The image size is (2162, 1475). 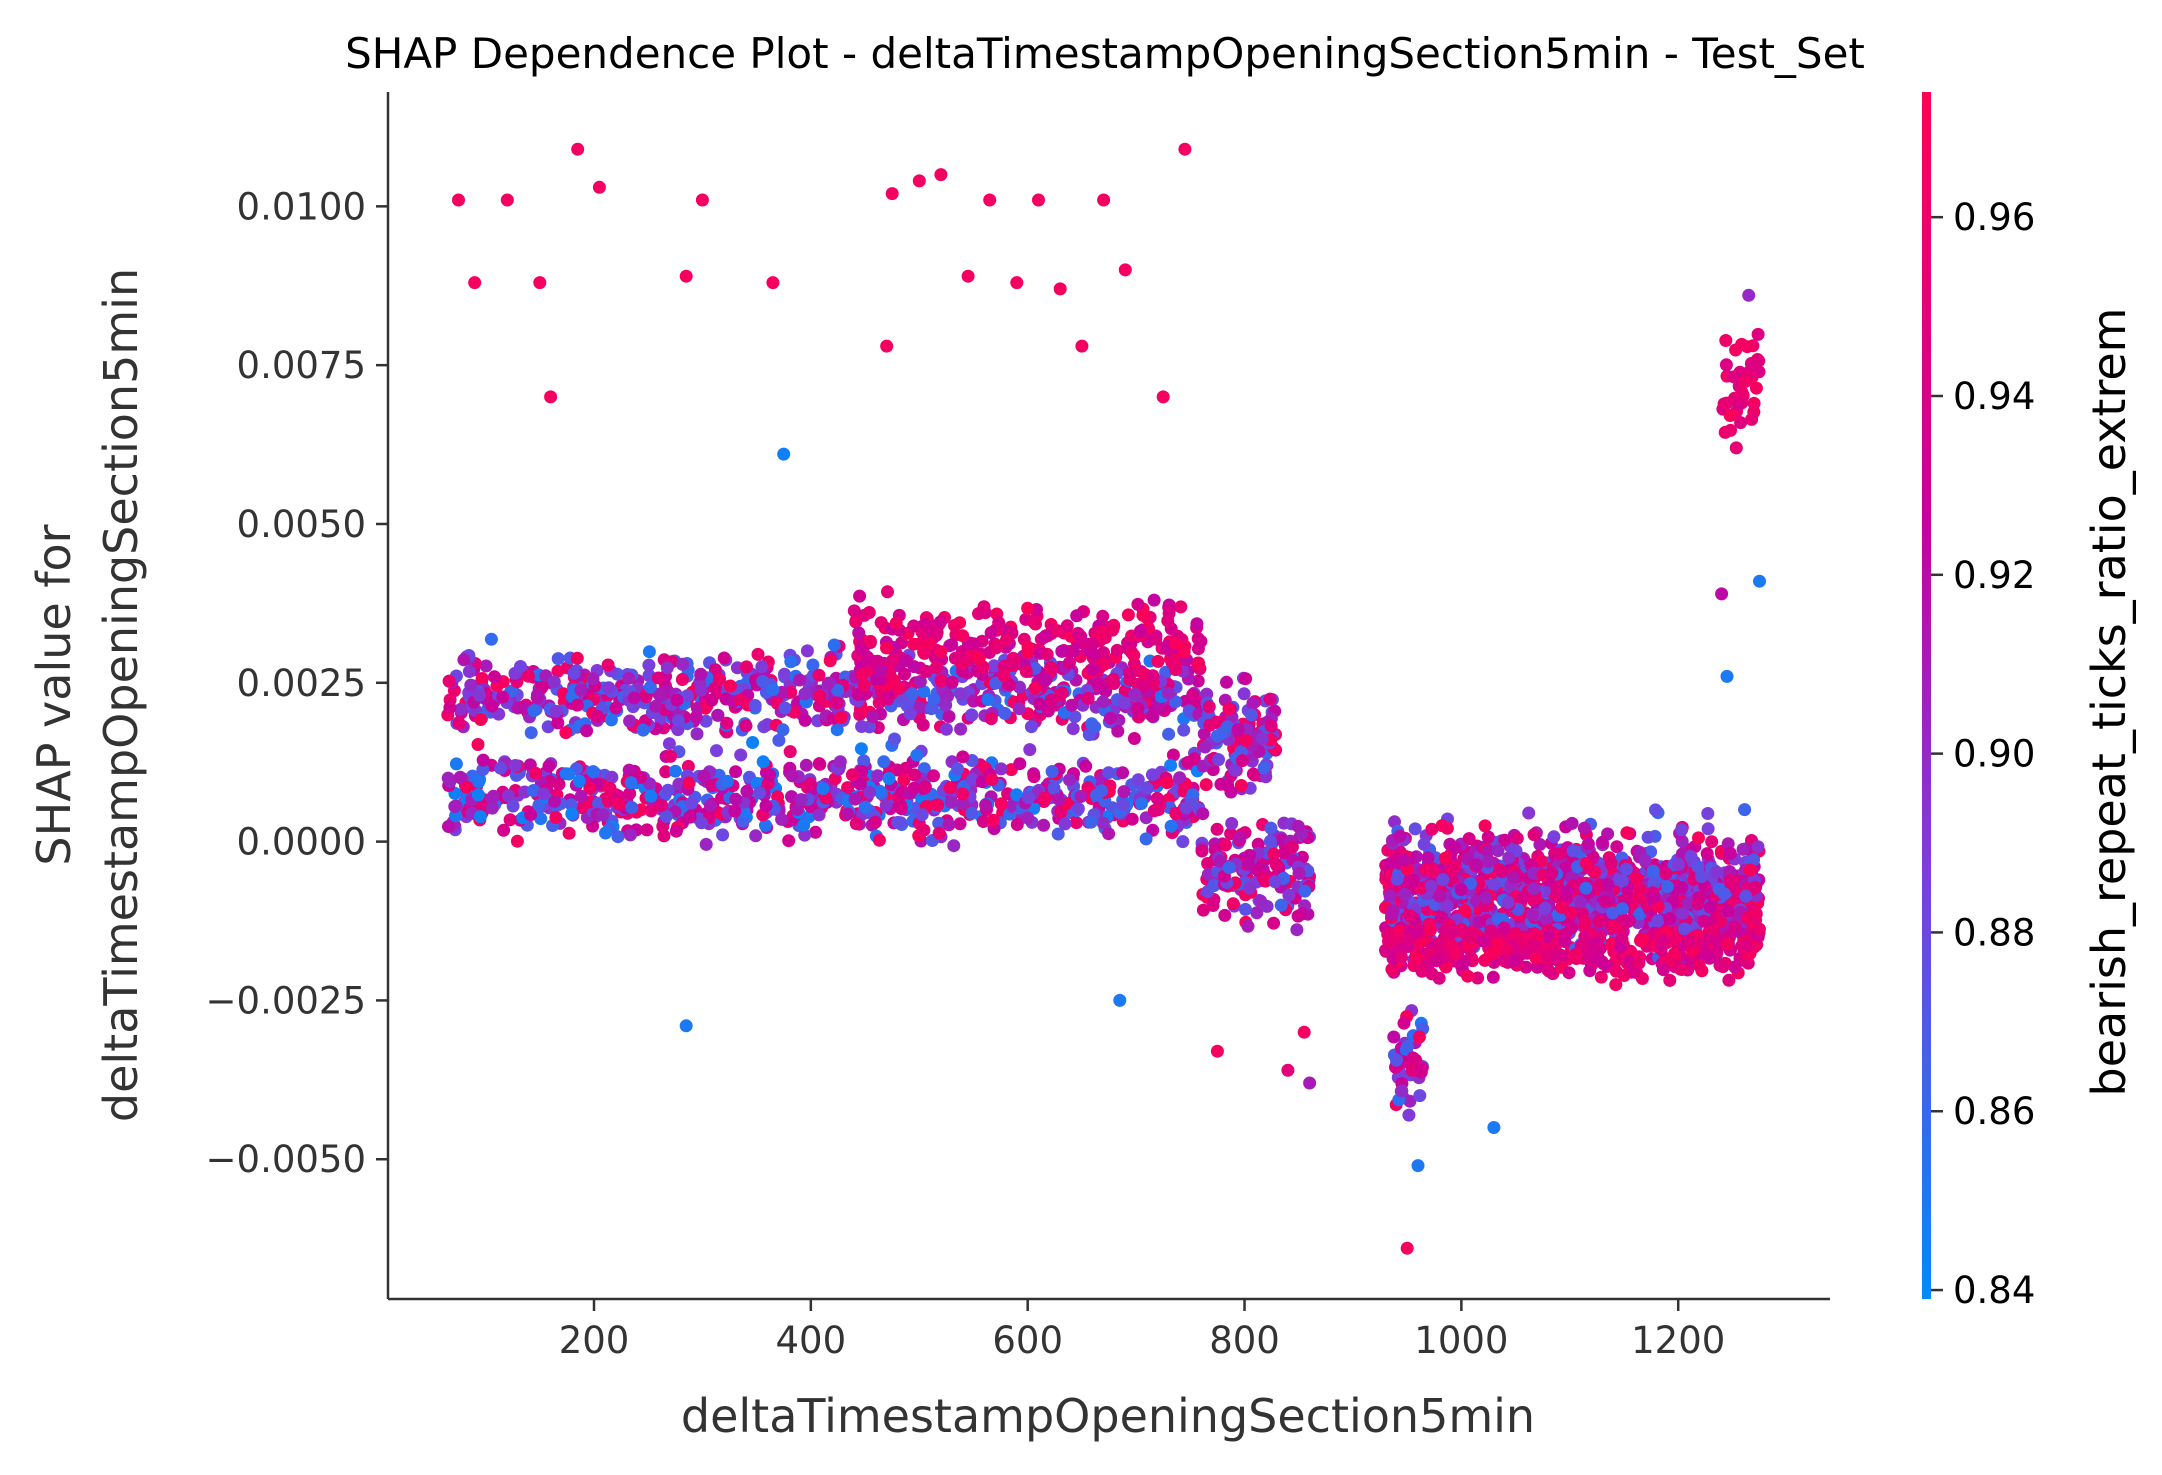 What do you see at coordinates (811, 1340) in the screenshot?
I see `x-tick-label: 400` at bounding box center [811, 1340].